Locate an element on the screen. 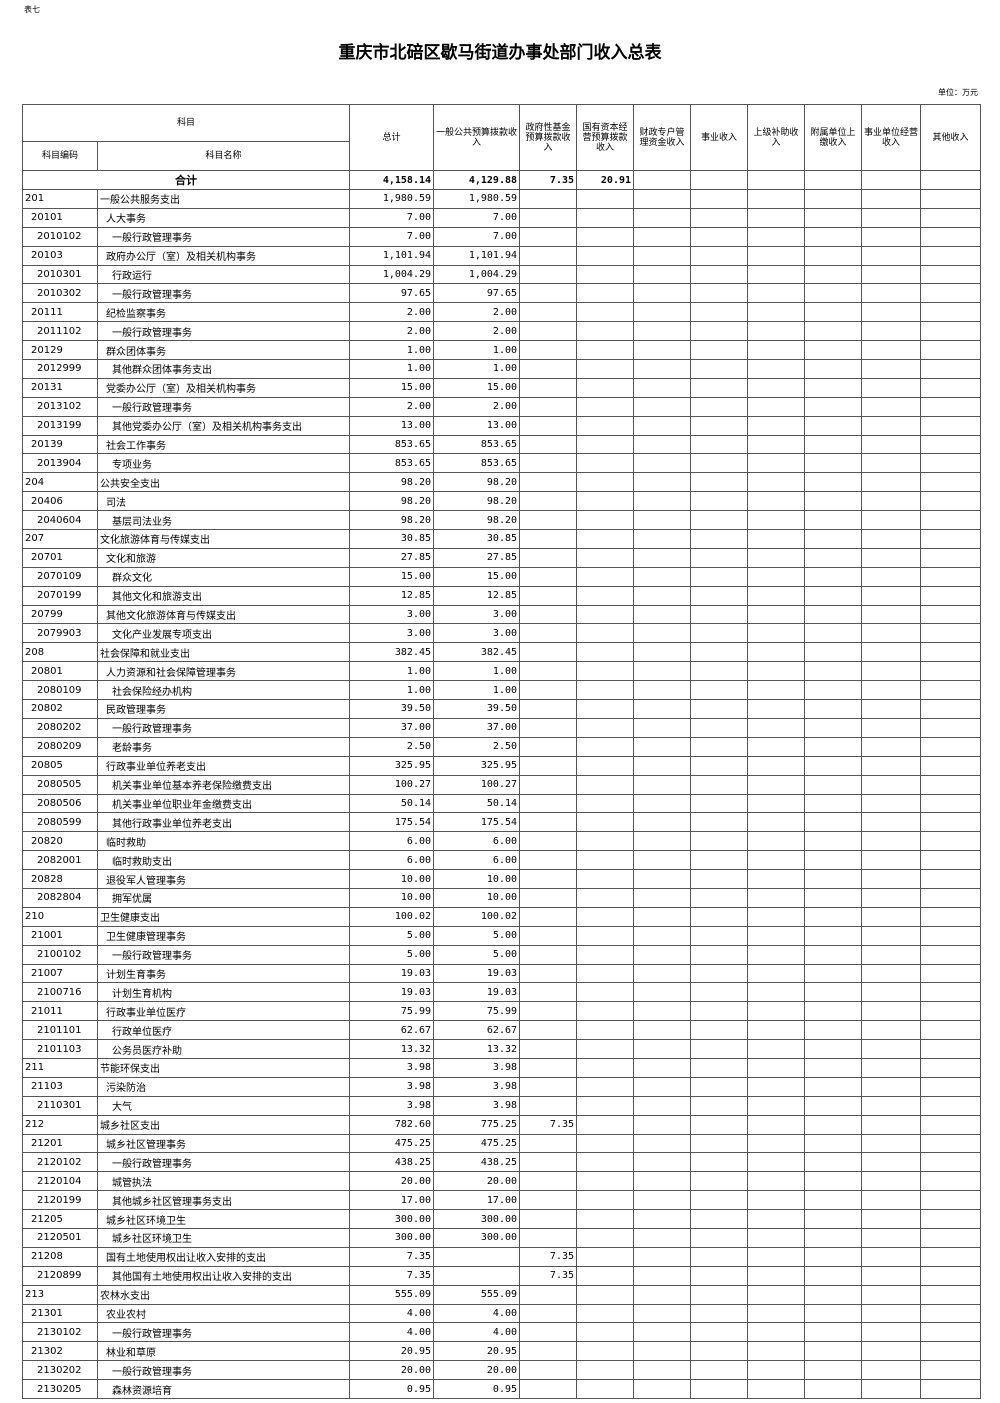  amount-cell: 853.65 is located at coordinates (477, 463).